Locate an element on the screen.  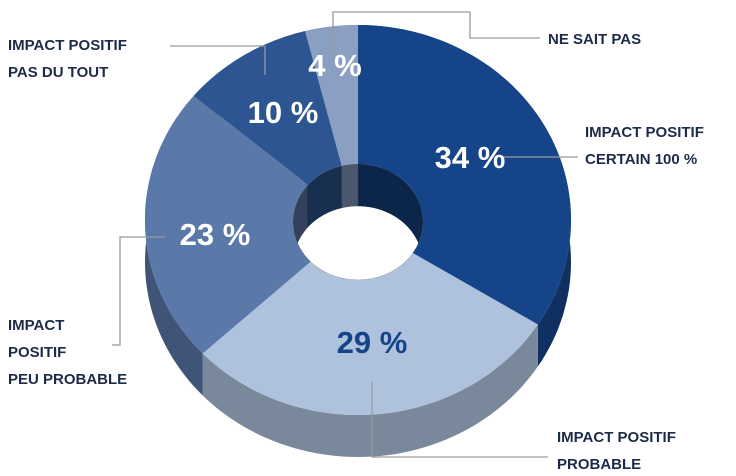
value-label: 4 % is located at coordinates (334, 65).